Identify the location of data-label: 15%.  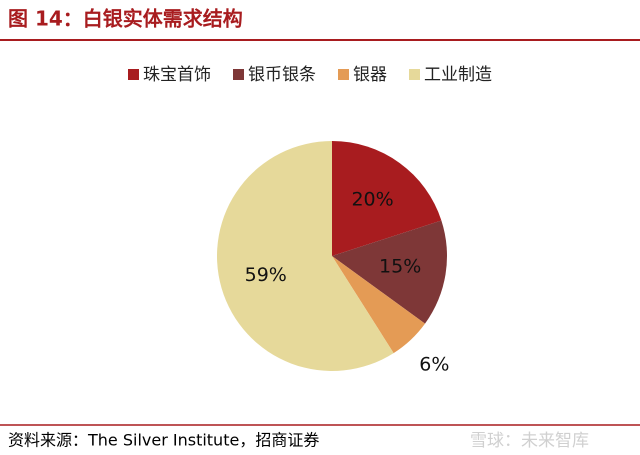
(400, 266).